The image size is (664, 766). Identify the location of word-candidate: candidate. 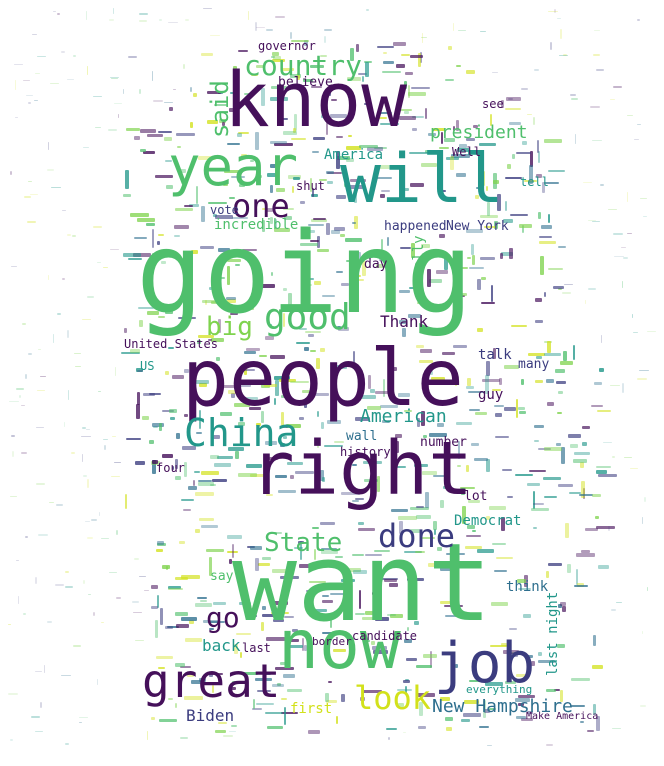
(385, 636).